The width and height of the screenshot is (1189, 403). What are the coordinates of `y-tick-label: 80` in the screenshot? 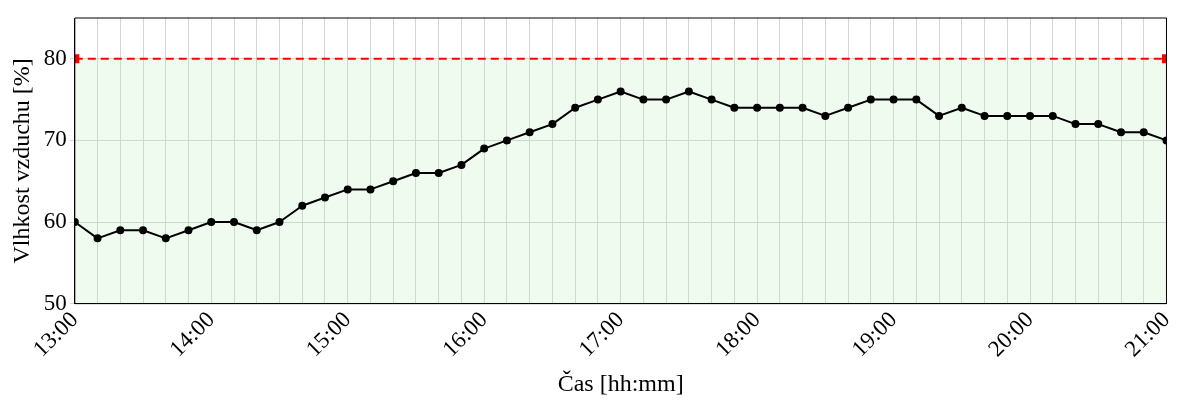 It's located at (55, 57).